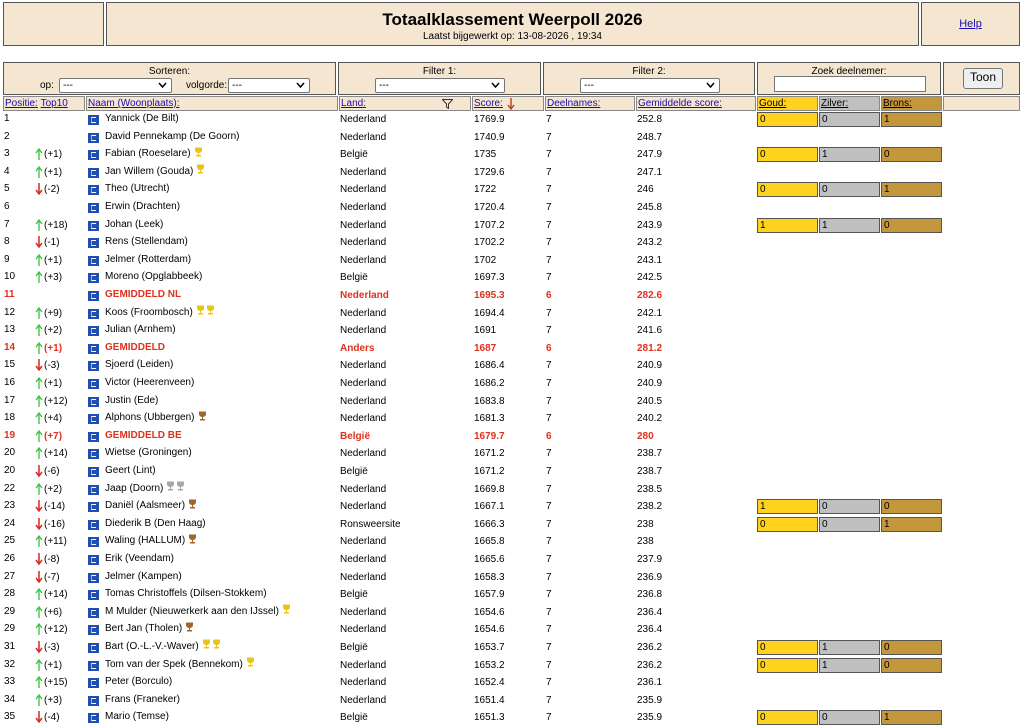 The image size is (1024, 725). What do you see at coordinates (650, 119) in the screenshot?
I see `avg-score: 252.8` at bounding box center [650, 119].